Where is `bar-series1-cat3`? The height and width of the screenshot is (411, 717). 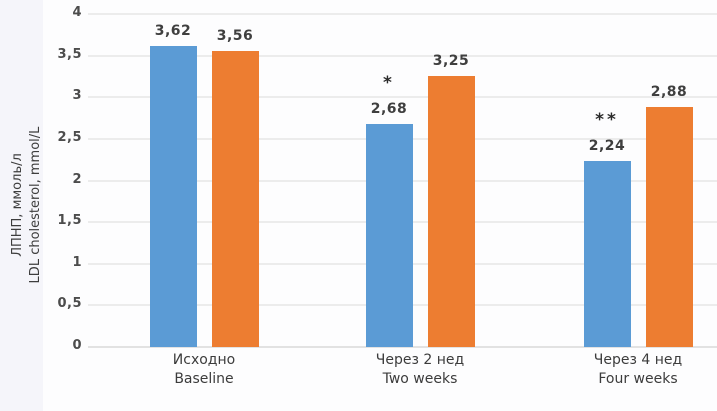 bar-series1-cat3 is located at coordinates (607, 253).